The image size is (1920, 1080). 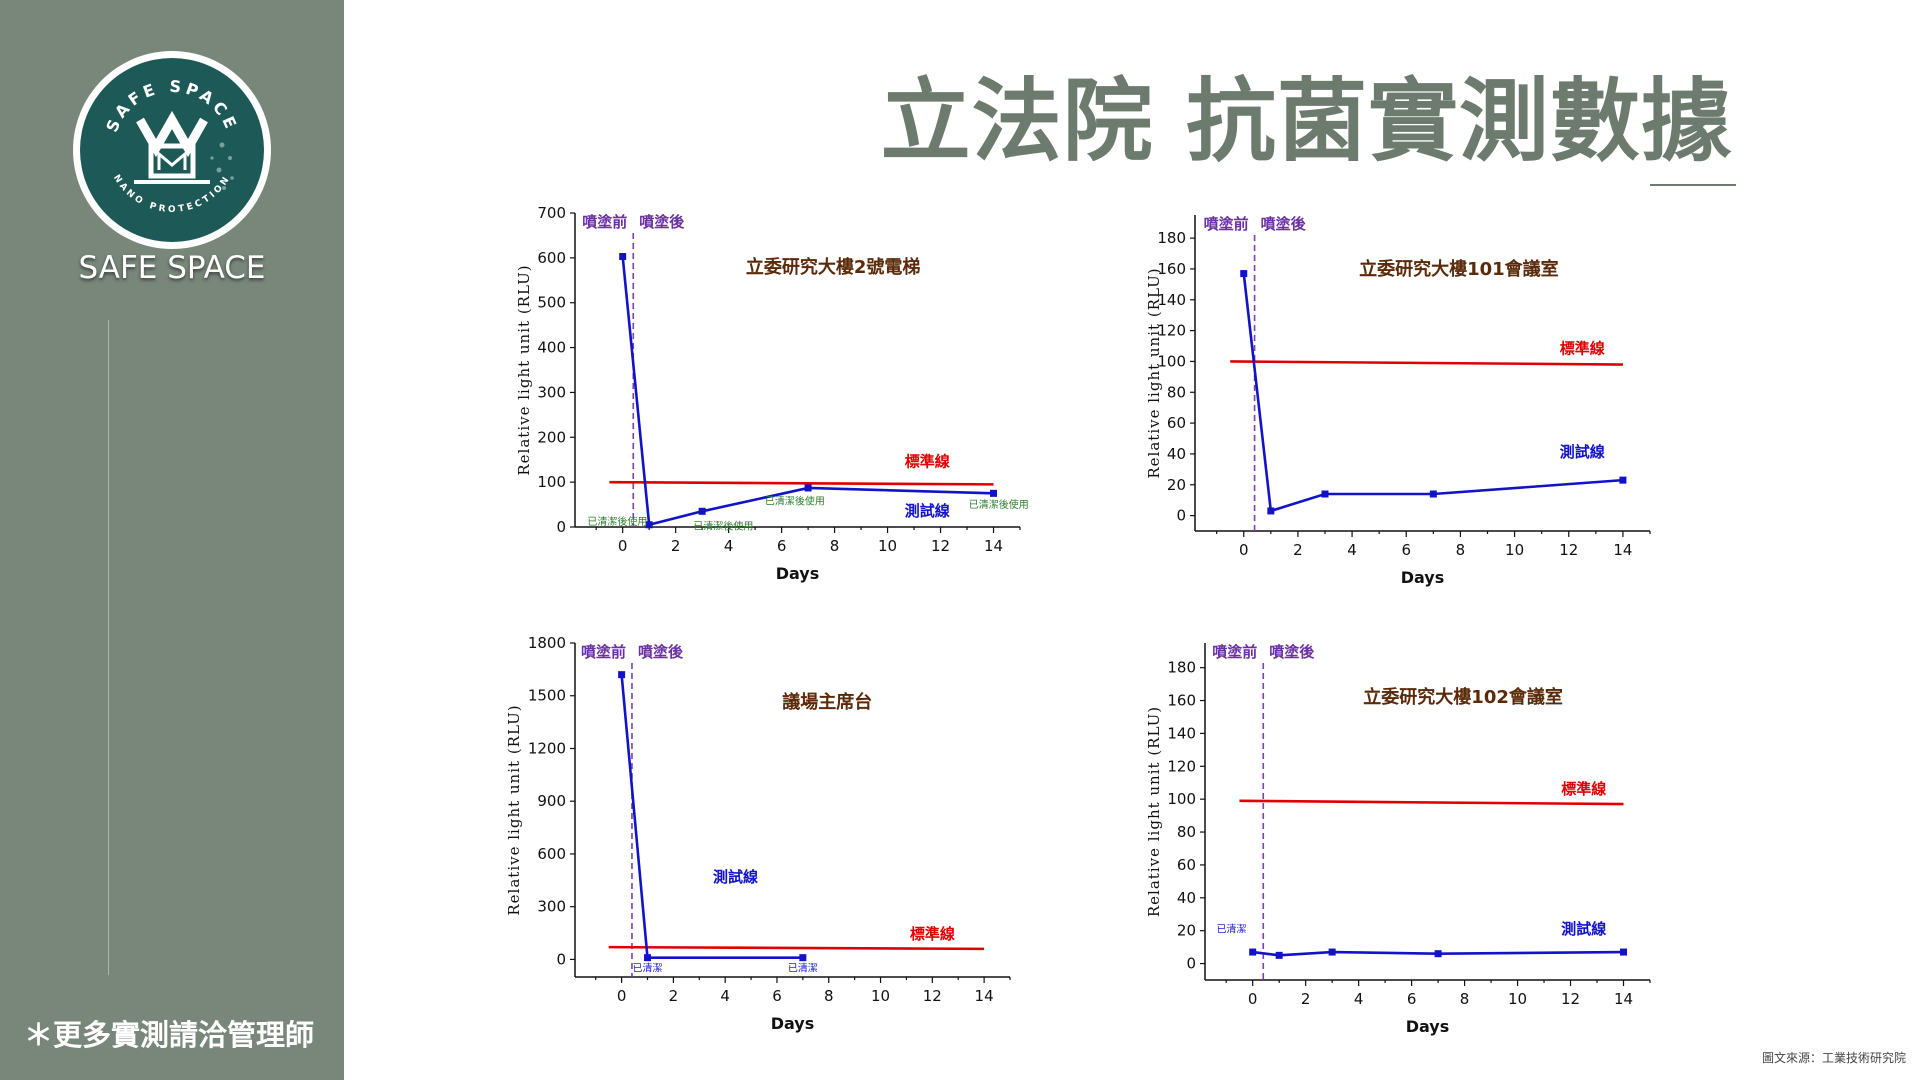 I want to click on chart-title: 議場主席台, so click(x=827, y=702).